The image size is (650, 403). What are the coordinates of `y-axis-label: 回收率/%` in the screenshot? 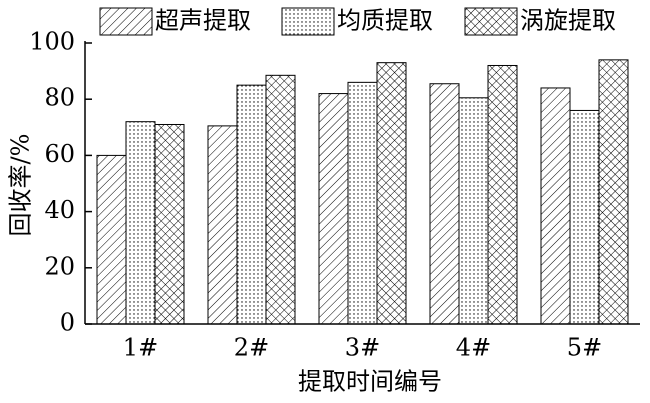 It's located at (21, 185).